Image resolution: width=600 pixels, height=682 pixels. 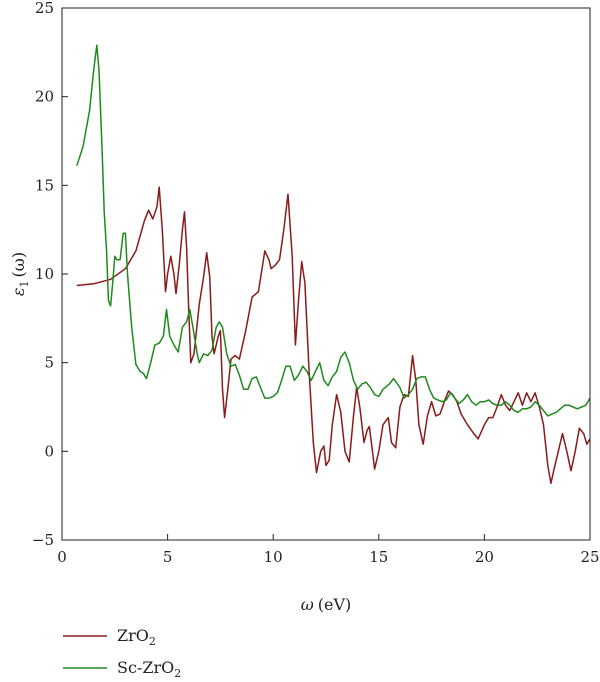 I want to click on x-axis-label-symbol: ω, so click(x=307, y=604).